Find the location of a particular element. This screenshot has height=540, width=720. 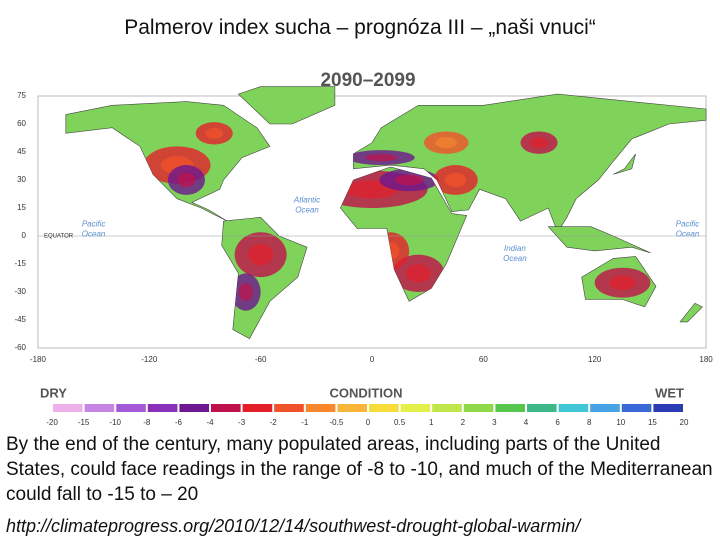

lat-tick-label: 60 is located at coordinates (21, 123).